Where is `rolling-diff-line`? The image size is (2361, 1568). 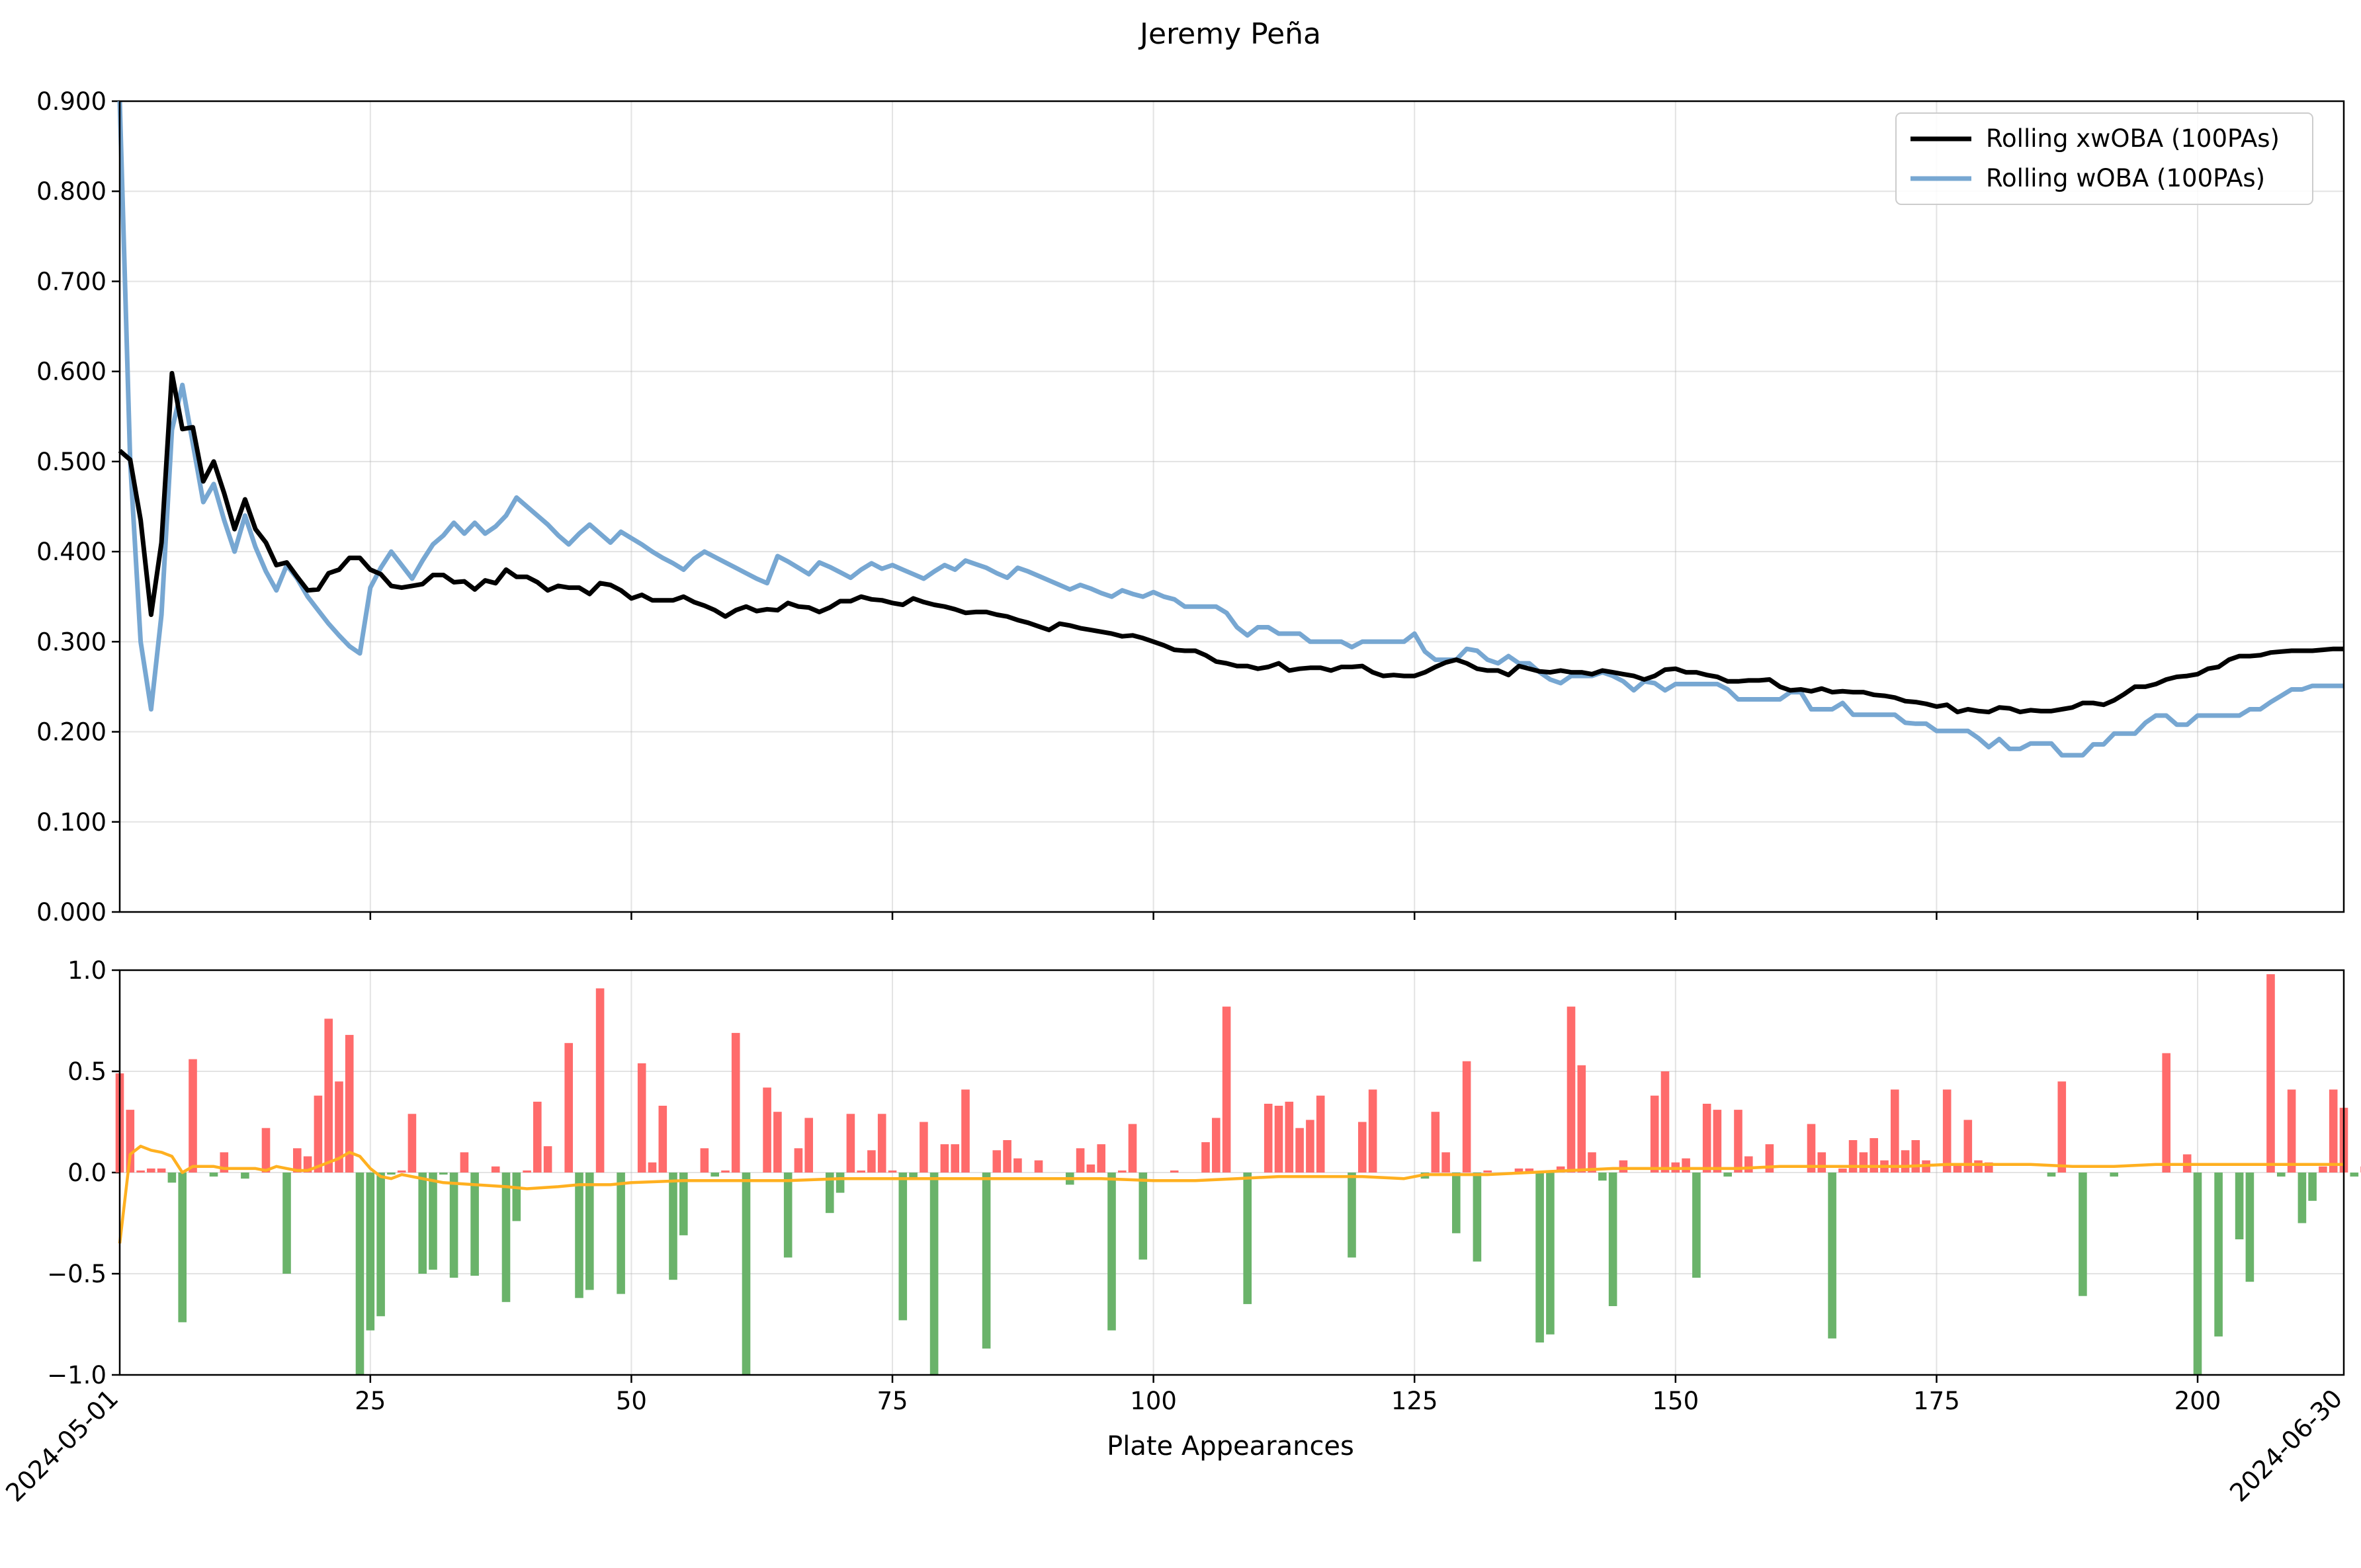
rolling-diff-line is located at coordinates (1231, 1194).